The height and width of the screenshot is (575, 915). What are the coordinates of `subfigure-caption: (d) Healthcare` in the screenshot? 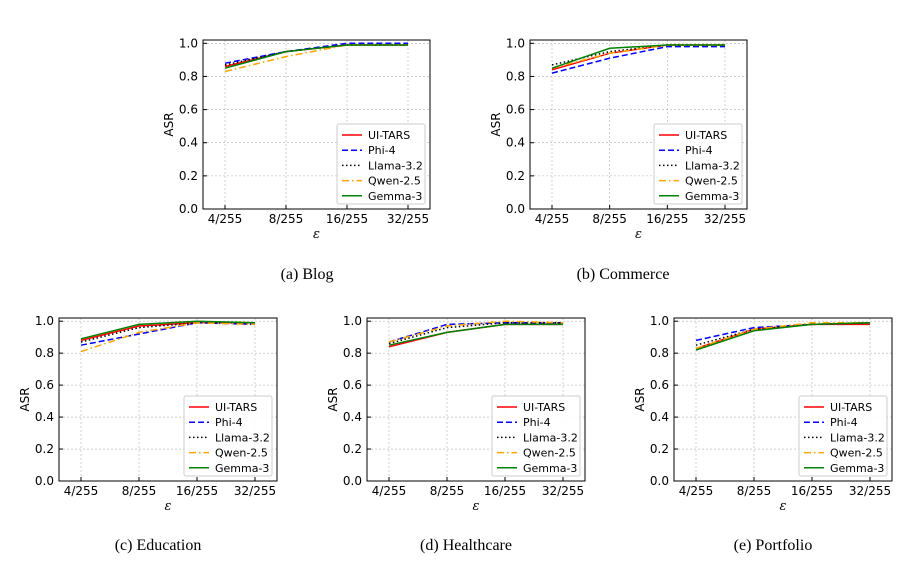 It's located at (466, 545).